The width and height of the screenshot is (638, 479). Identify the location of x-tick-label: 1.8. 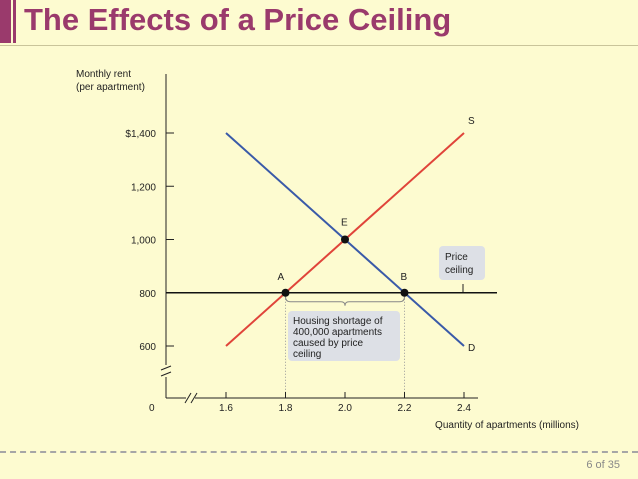
(286, 408).